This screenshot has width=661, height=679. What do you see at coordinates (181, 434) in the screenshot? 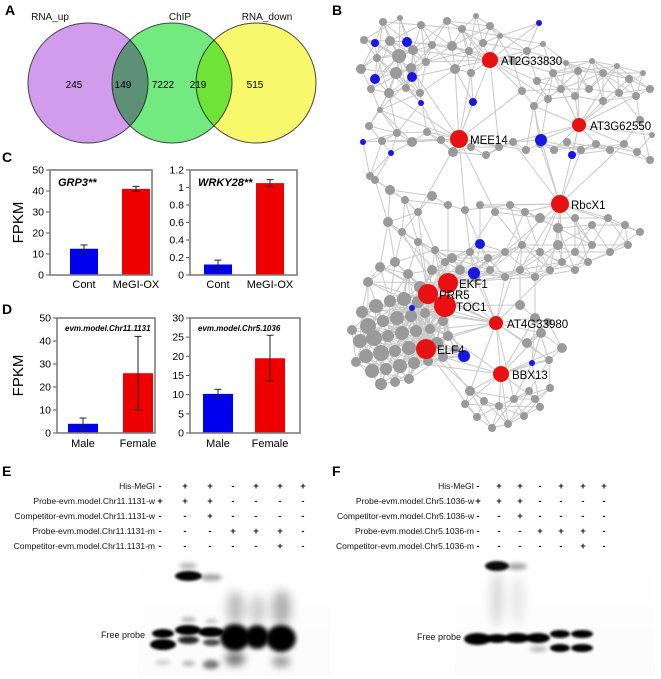
I see `y-tick-label: 0` at bounding box center [181, 434].